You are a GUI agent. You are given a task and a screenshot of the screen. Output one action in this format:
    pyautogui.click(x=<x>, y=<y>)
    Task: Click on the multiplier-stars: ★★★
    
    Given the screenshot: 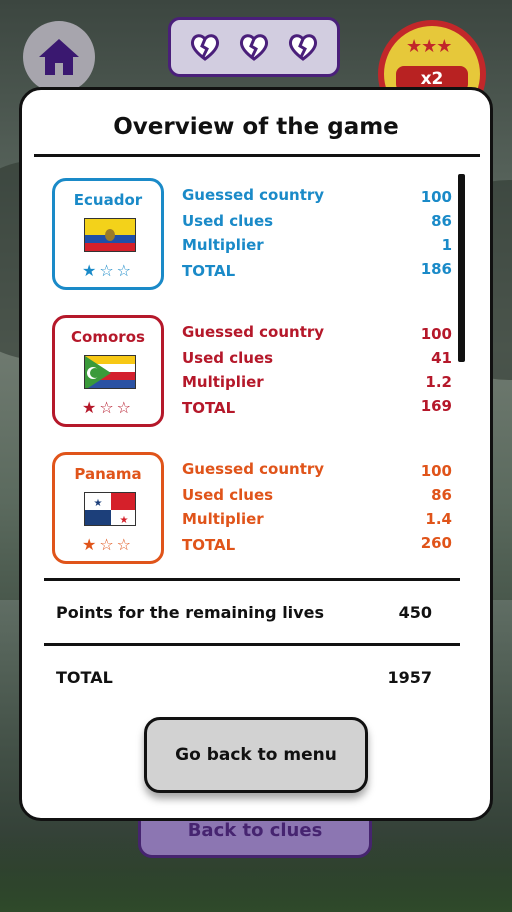 What is the action you would take?
    pyautogui.click(x=429, y=46)
    